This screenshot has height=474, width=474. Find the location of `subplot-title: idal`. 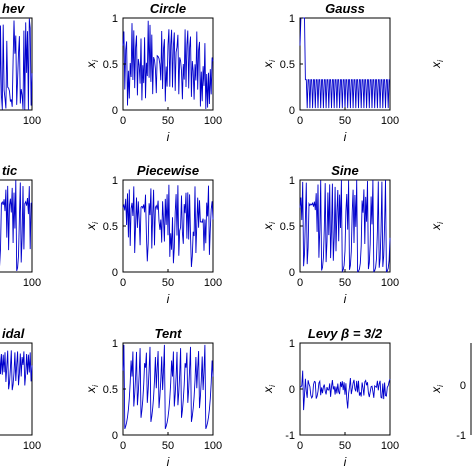

subplot-title: idal is located at coordinates (13, 333).